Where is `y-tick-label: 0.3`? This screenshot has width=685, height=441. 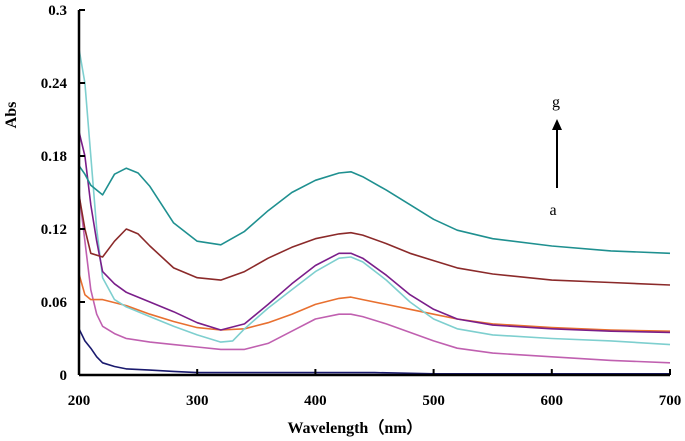
y-tick-label: 0.3 is located at coordinates (57, 11).